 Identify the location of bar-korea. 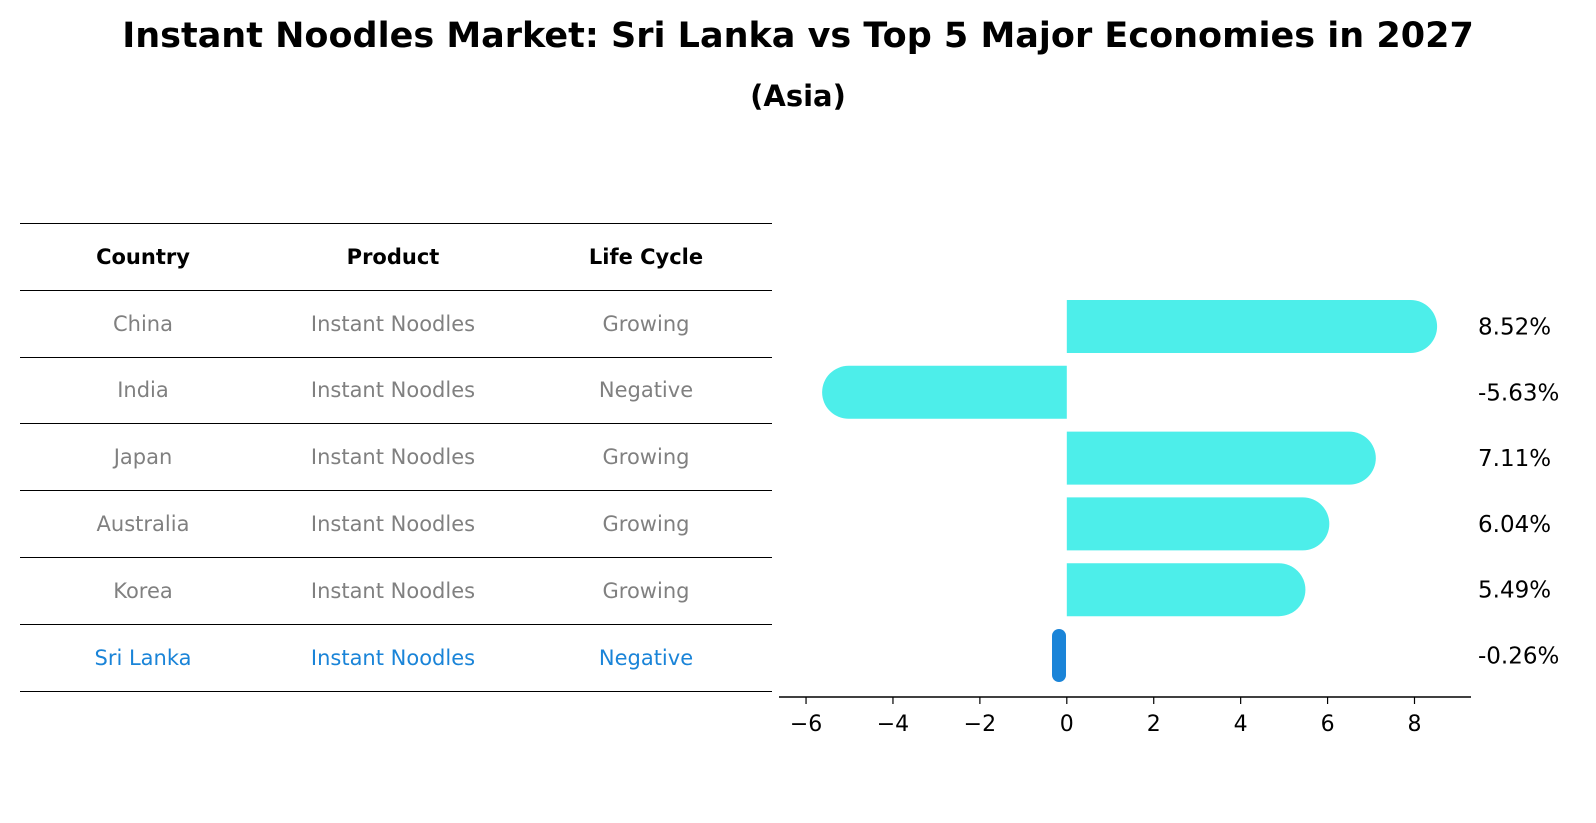
(1186, 590).